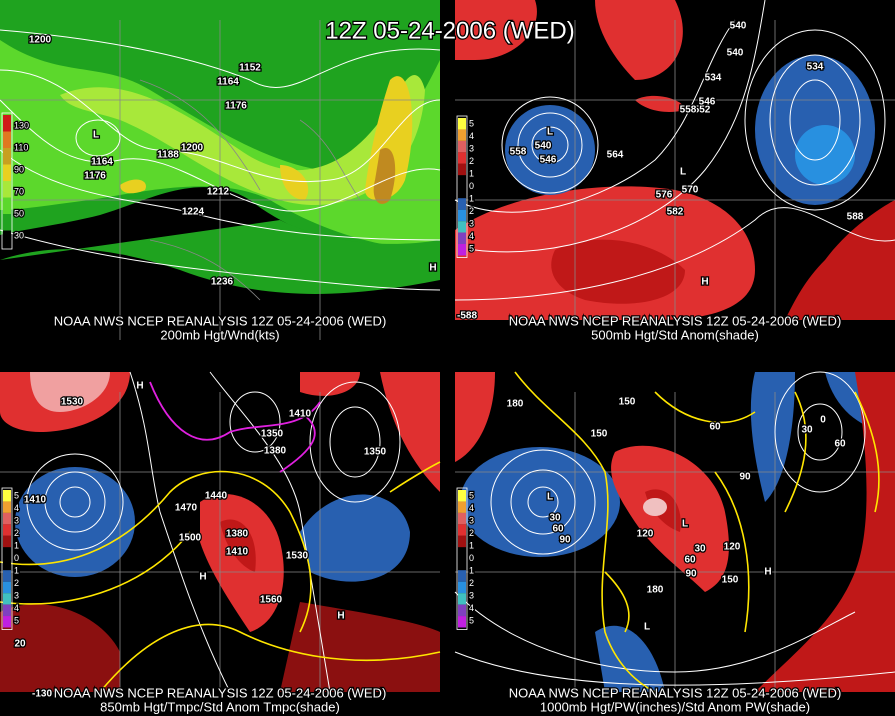  Describe the element at coordinates (95, 176) in the screenshot. I see `contour-label: 1176` at that location.